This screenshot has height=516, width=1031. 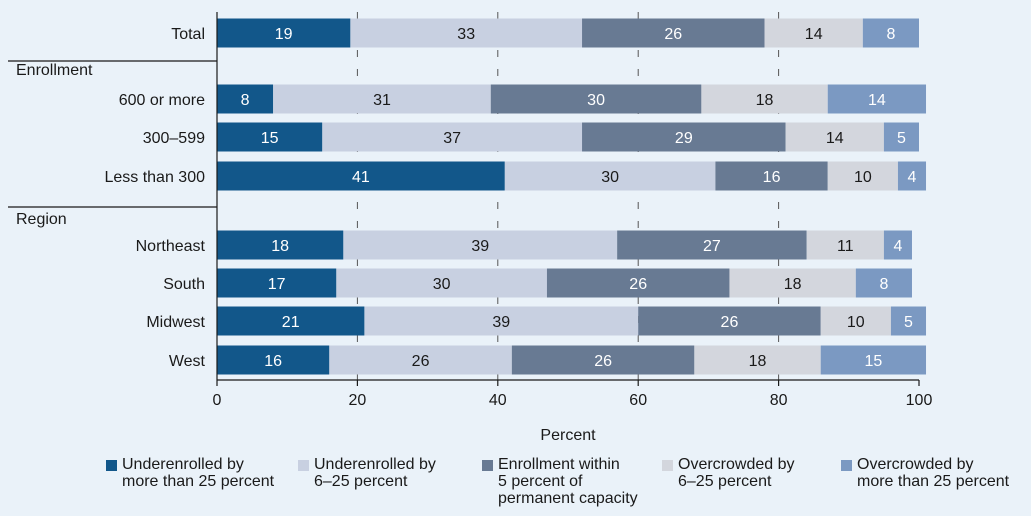 I want to click on category-label: 300–599, so click(x=174, y=138).